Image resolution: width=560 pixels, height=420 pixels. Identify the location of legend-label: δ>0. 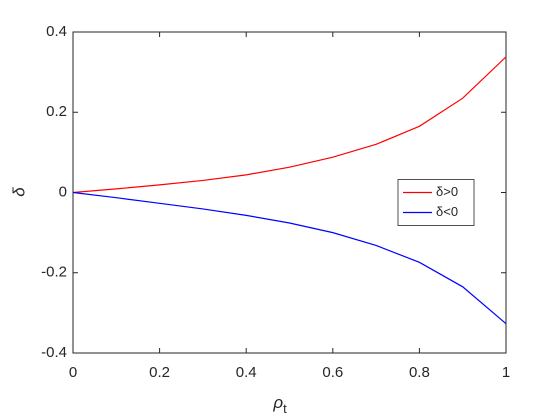
(447, 191).